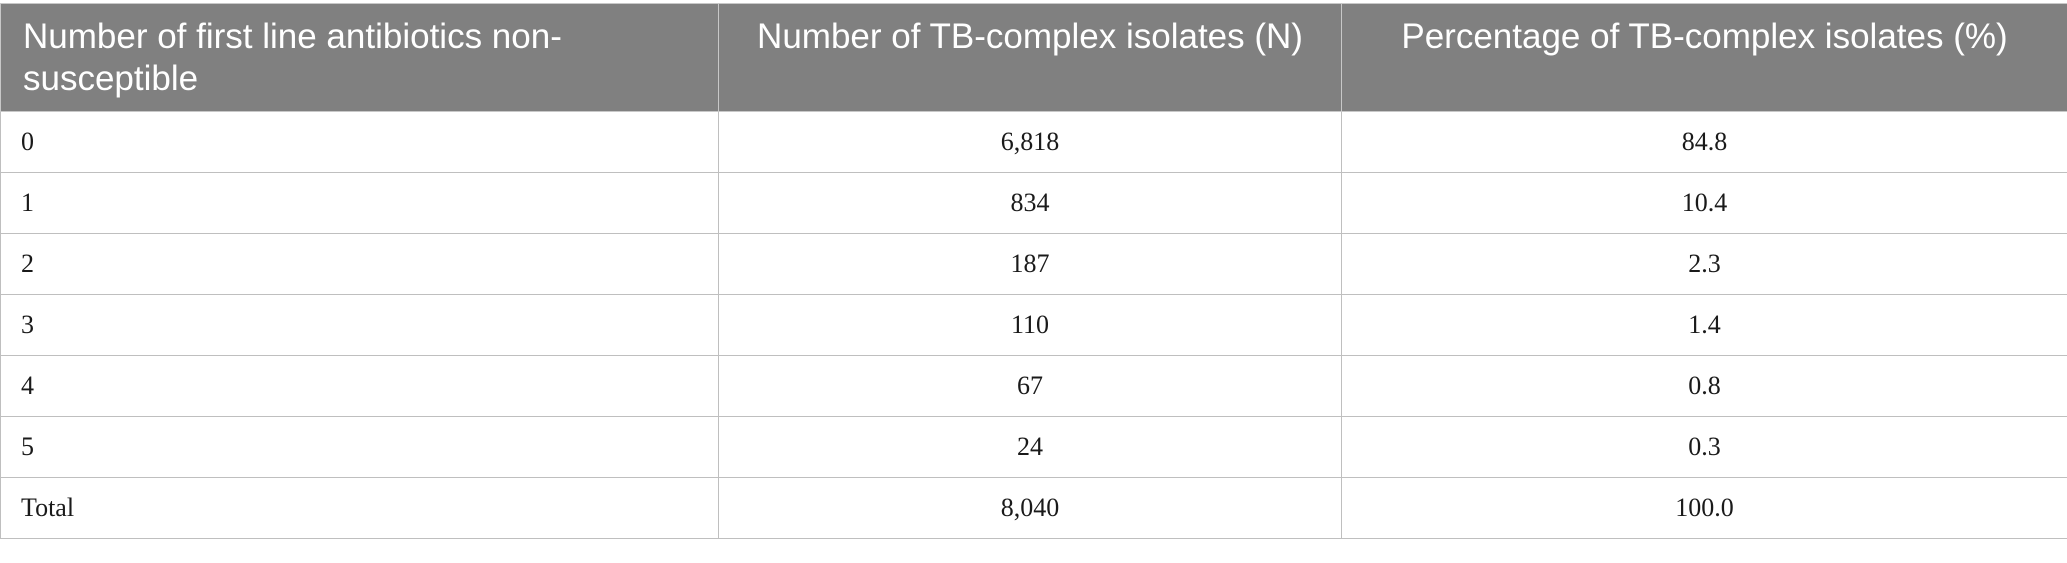  Describe the element at coordinates (1030, 57) in the screenshot. I see `header-isolate-count: Number of TB-complex isolates (N)` at that location.